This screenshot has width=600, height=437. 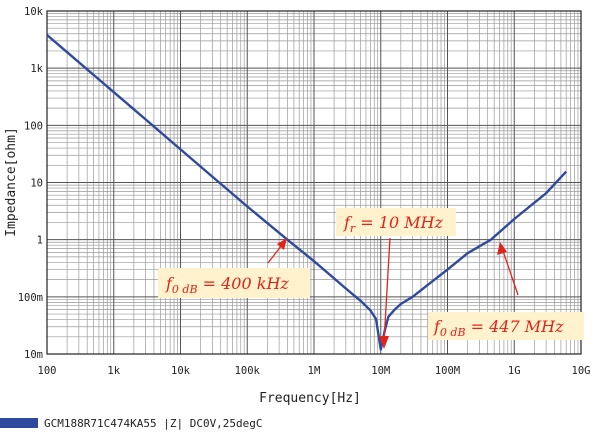 What do you see at coordinates (581, 371) in the screenshot?
I see `x-tick-label: 10G` at bounding box center [581, 371].